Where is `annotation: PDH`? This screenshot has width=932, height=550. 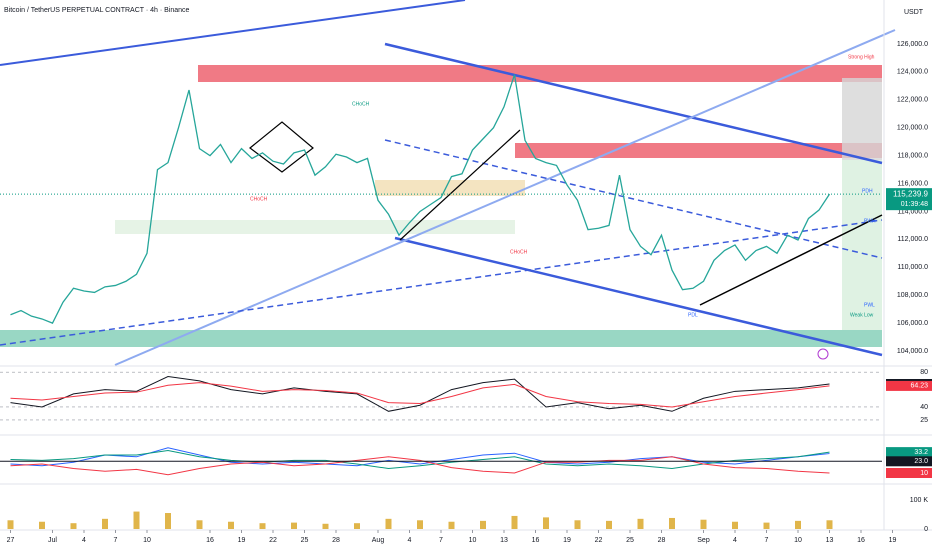 annotation: PDH is located at coordinates (867, 191).